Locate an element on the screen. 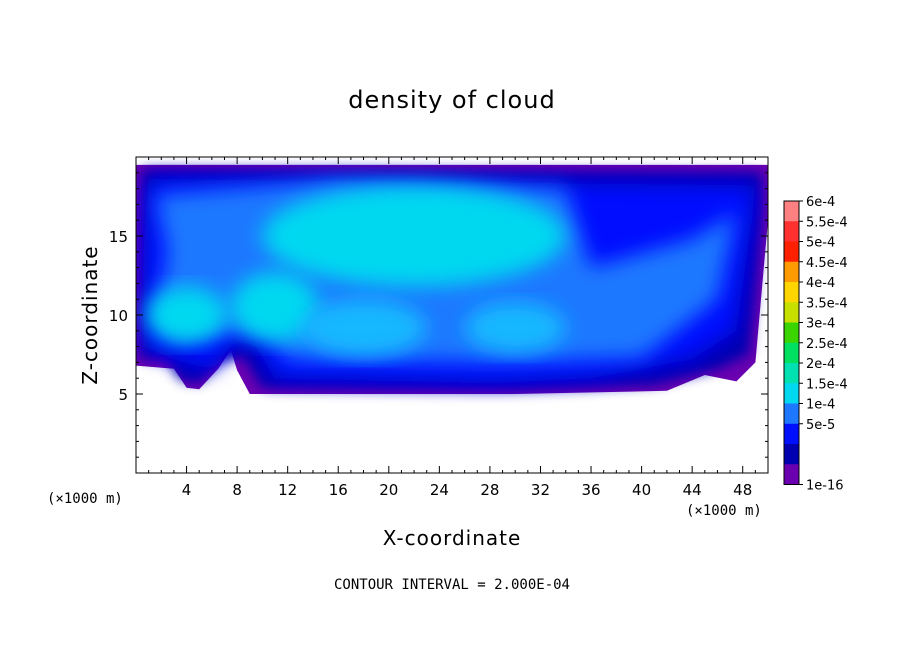 This screenshot has width=904, height=654. colorbar-frame is located at coordinates (791, 342).